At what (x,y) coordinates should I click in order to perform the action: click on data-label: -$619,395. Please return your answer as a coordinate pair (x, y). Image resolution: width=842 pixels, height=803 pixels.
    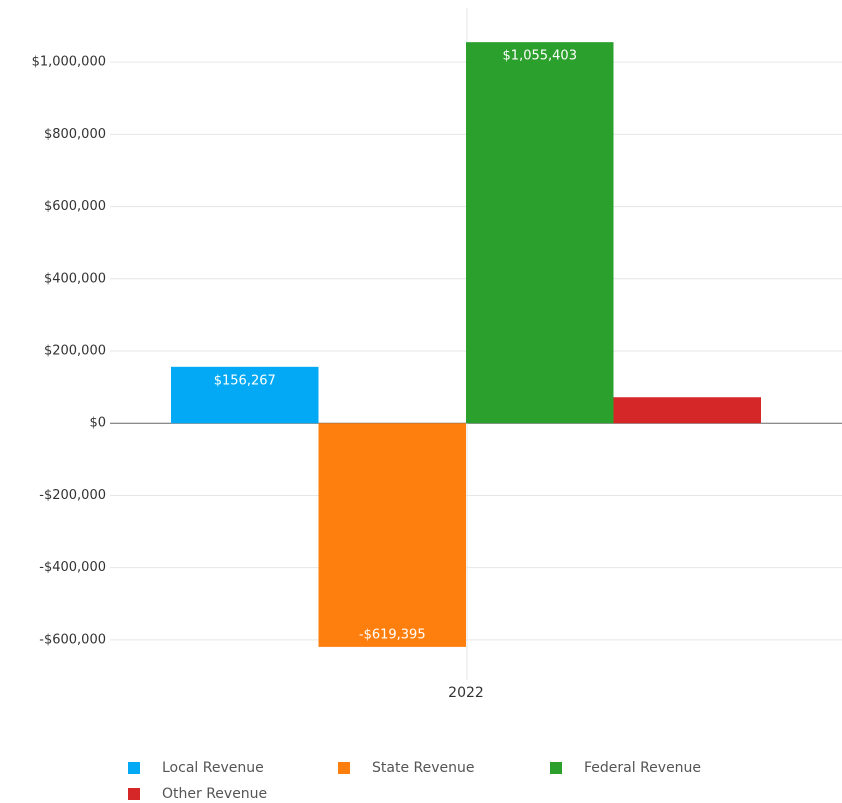
    Looking at the image, I should click on (392, 634).